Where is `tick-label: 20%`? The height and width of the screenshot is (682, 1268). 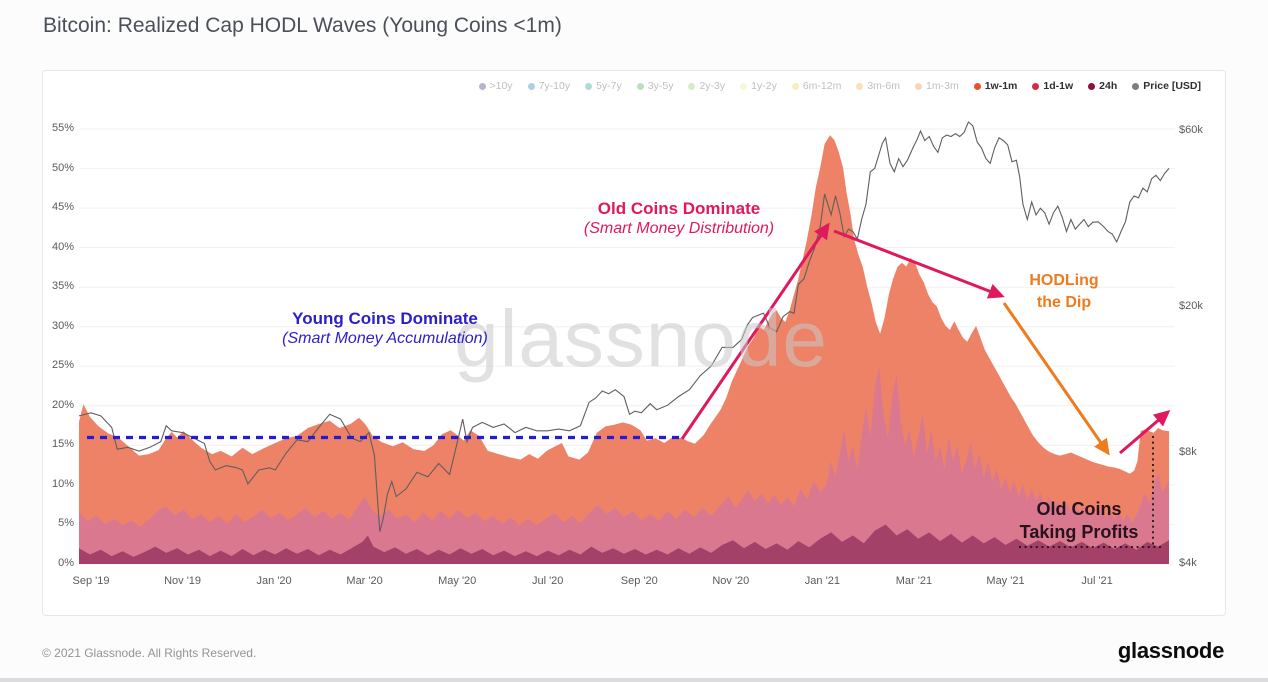 tick-label: 20% is located at coordinates (62, 404).